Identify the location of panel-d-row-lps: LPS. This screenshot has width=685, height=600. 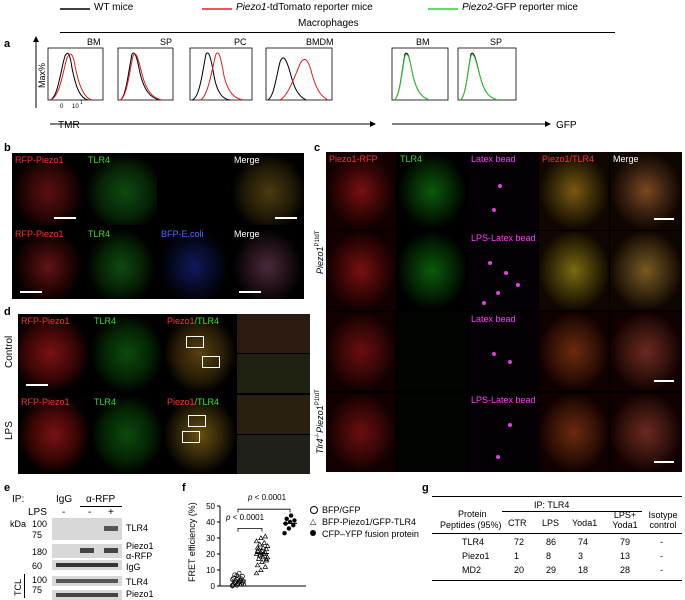
(9, 430).